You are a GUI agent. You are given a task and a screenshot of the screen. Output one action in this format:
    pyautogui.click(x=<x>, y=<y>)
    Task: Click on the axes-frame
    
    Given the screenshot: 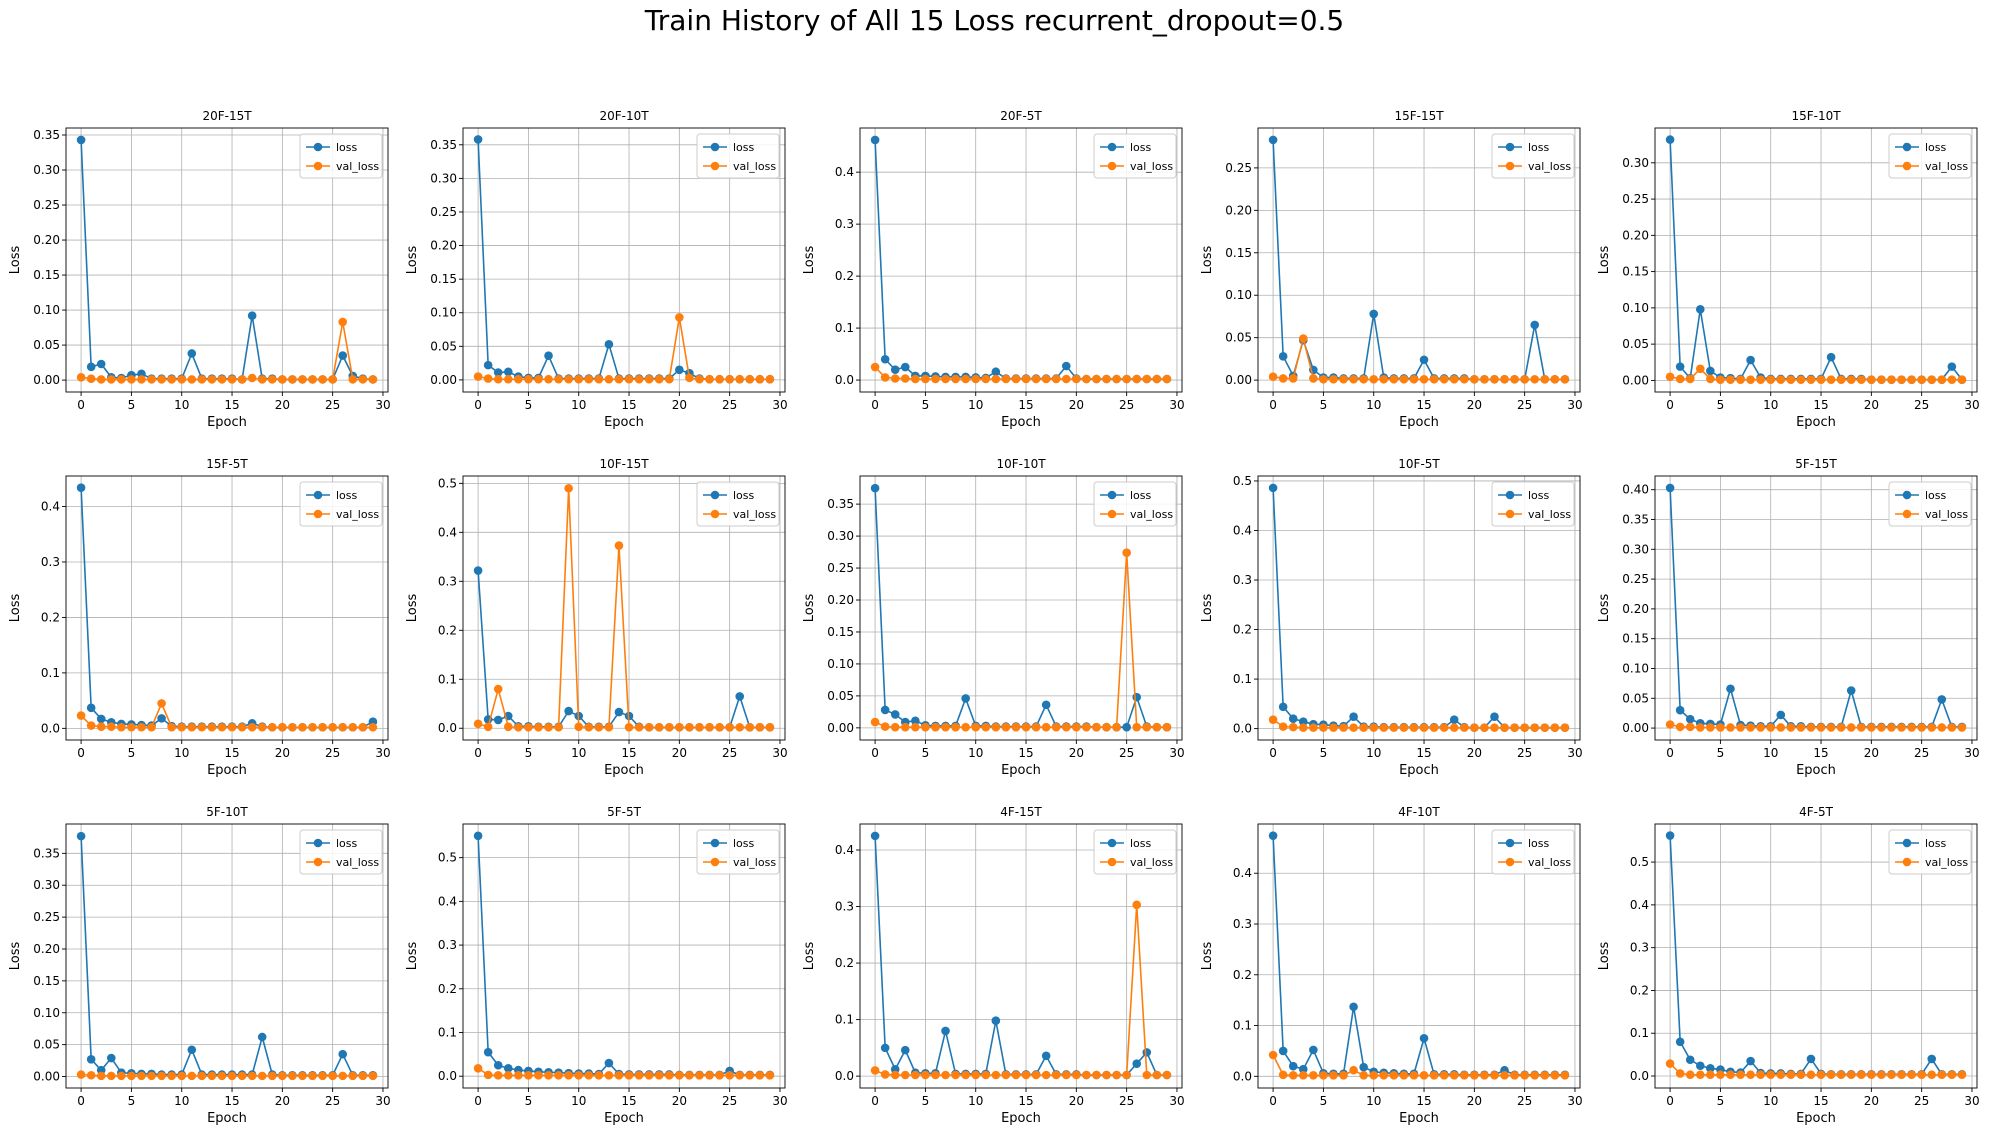 What is the action you would take?
    pyautogui.click(x=1419, y=956)
    